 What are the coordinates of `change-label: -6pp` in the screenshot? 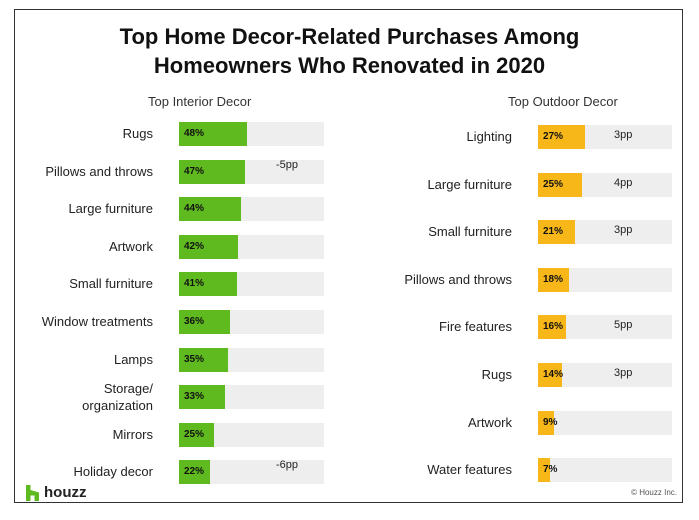 It's located at (287, 465).